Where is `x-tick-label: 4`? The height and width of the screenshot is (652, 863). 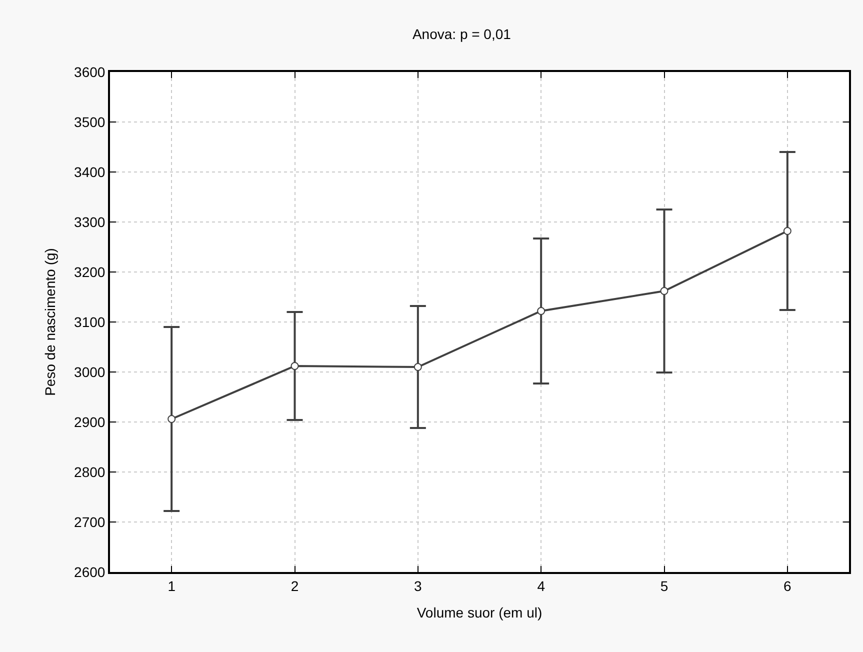 x-tick-label: 4 is located at coordinates (541, 586).